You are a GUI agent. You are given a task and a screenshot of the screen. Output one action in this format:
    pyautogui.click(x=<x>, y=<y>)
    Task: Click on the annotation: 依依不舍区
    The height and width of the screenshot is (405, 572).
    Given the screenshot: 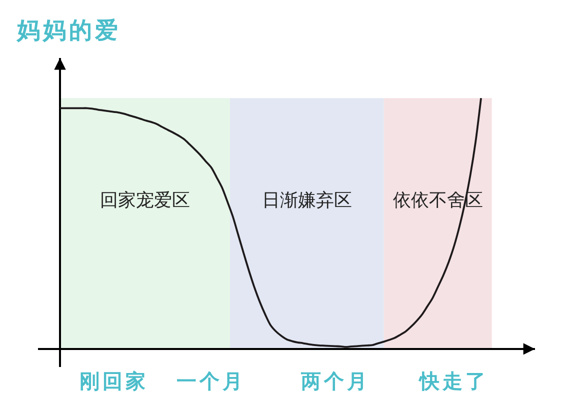 What is the action you would take?
    pyautogui.click(x=438, y=200)
    